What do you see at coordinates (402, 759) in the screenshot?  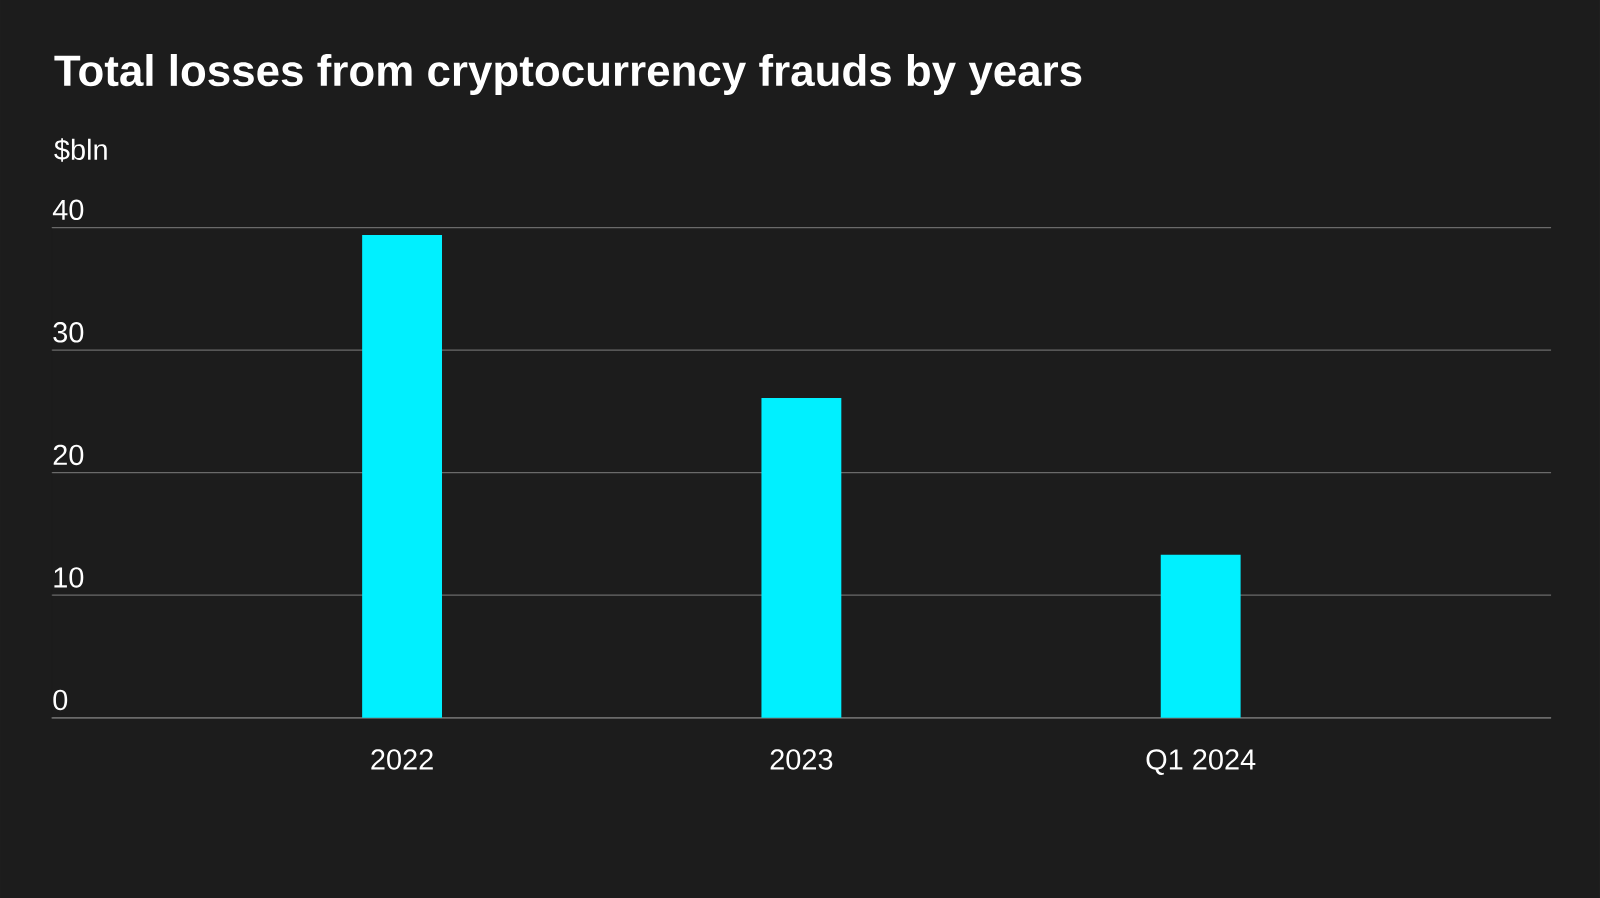 I see `x-tick-label: 2022` at bounding box center [402, 759].